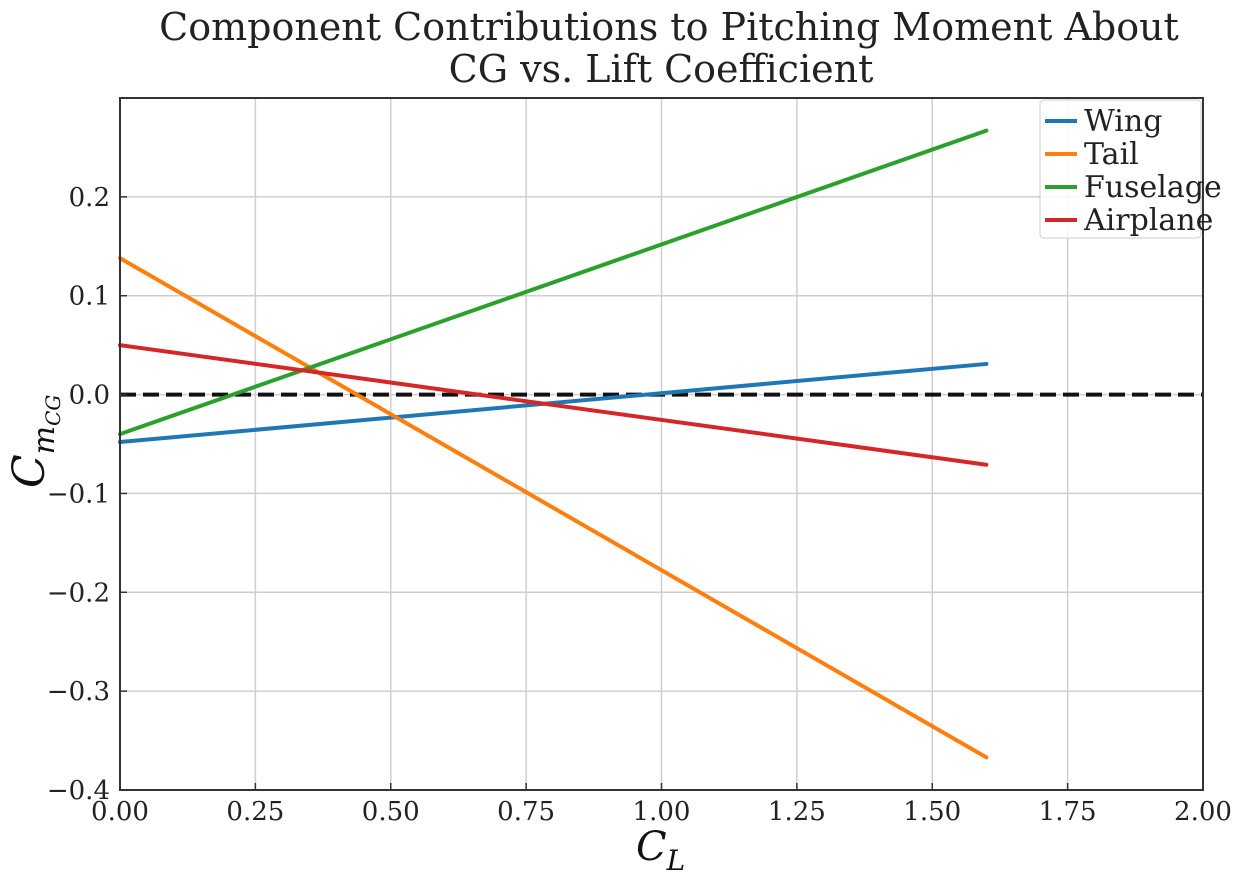  I want to click on y-tick-label: −0.2, so click(78, 593).